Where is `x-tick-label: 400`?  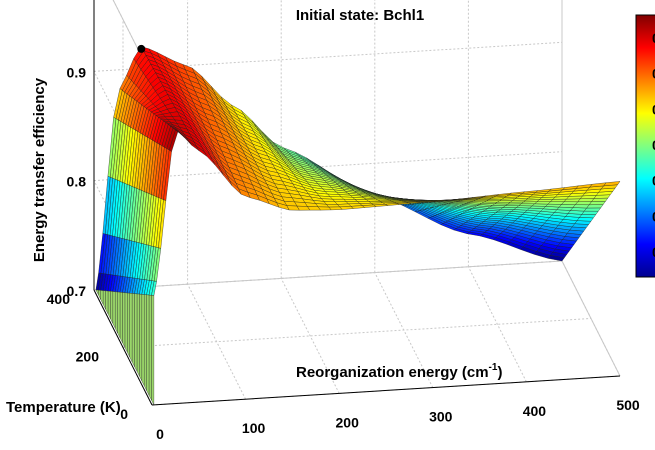
x-tick-label: 400 is located at coordinates (535, 411).